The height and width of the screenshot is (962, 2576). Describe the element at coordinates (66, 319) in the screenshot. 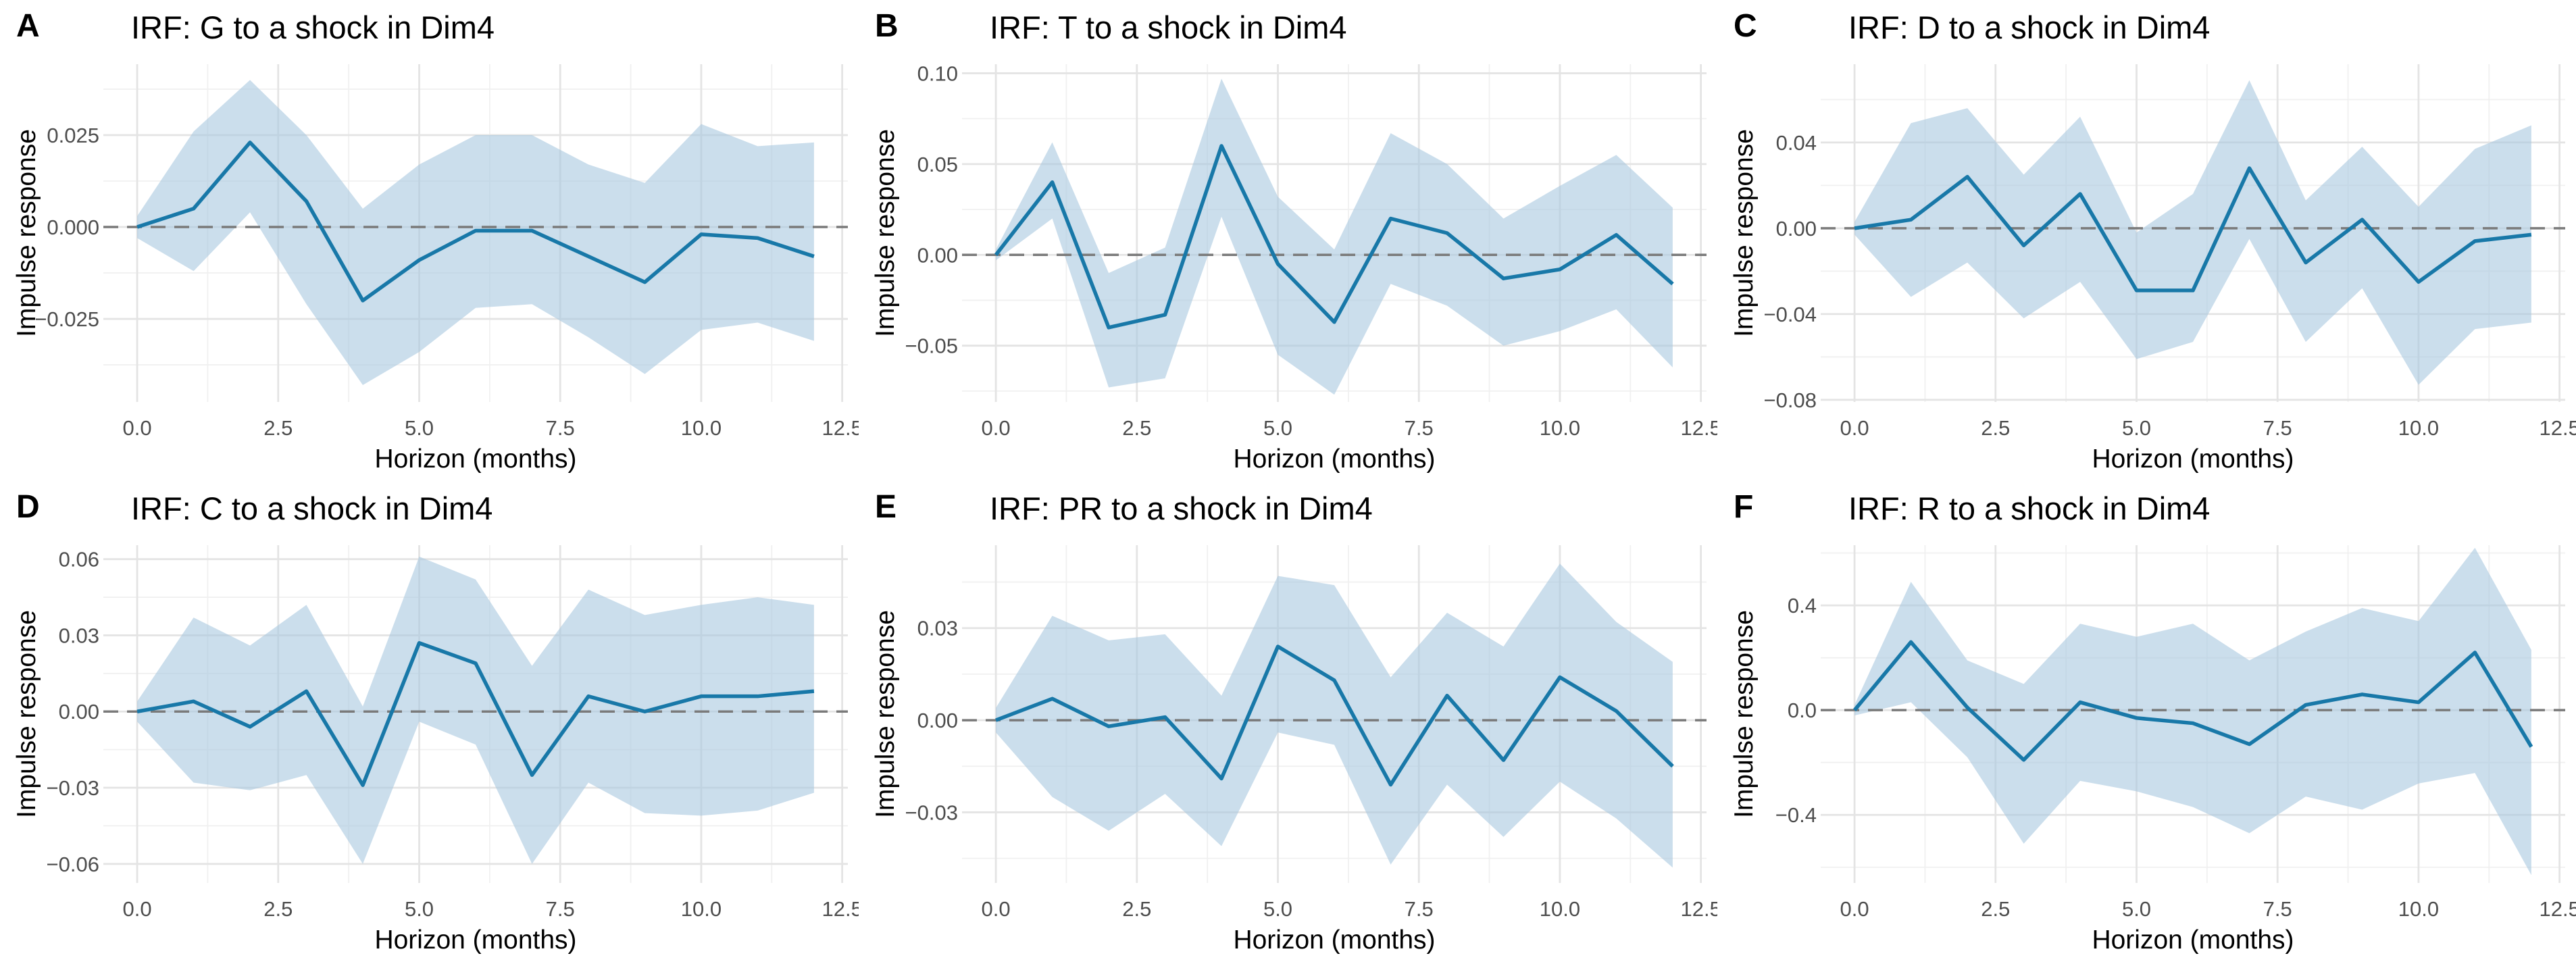

I see `y-tick-label: −0.025` at that location.